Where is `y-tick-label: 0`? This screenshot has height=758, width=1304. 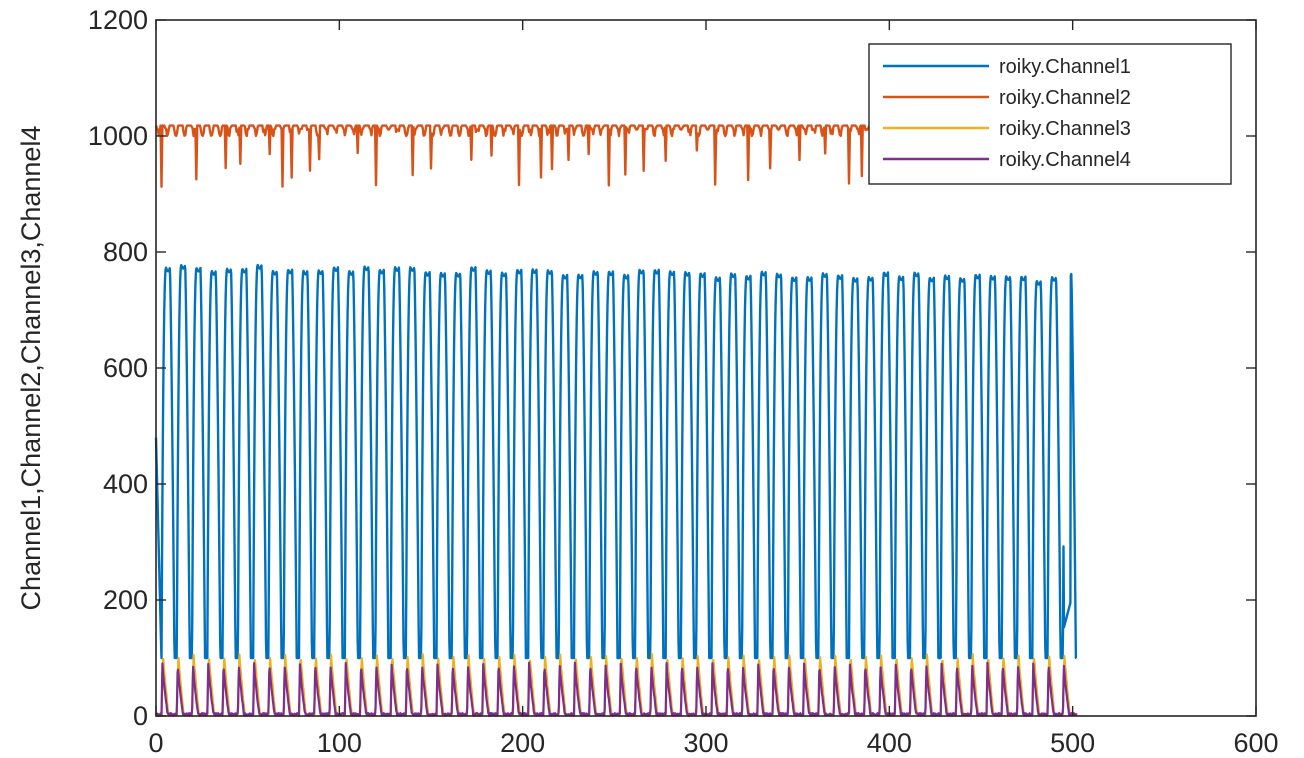 y-tick-label: 0 is located at coordinates (140, 716).